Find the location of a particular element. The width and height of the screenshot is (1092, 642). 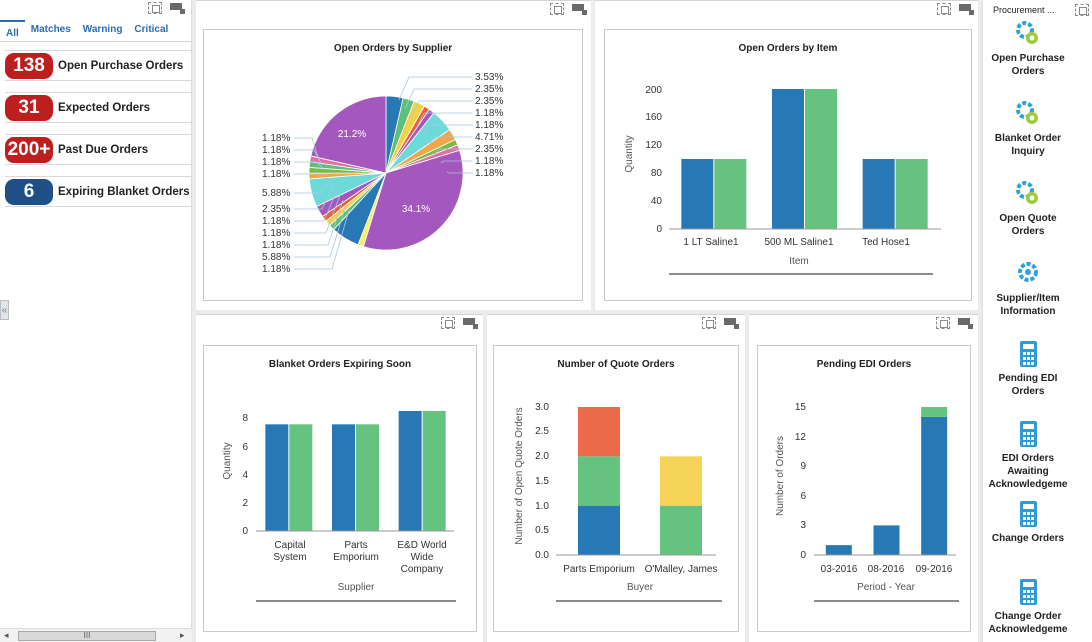

tab-matches: Matches is located at coordinates (50, 29).